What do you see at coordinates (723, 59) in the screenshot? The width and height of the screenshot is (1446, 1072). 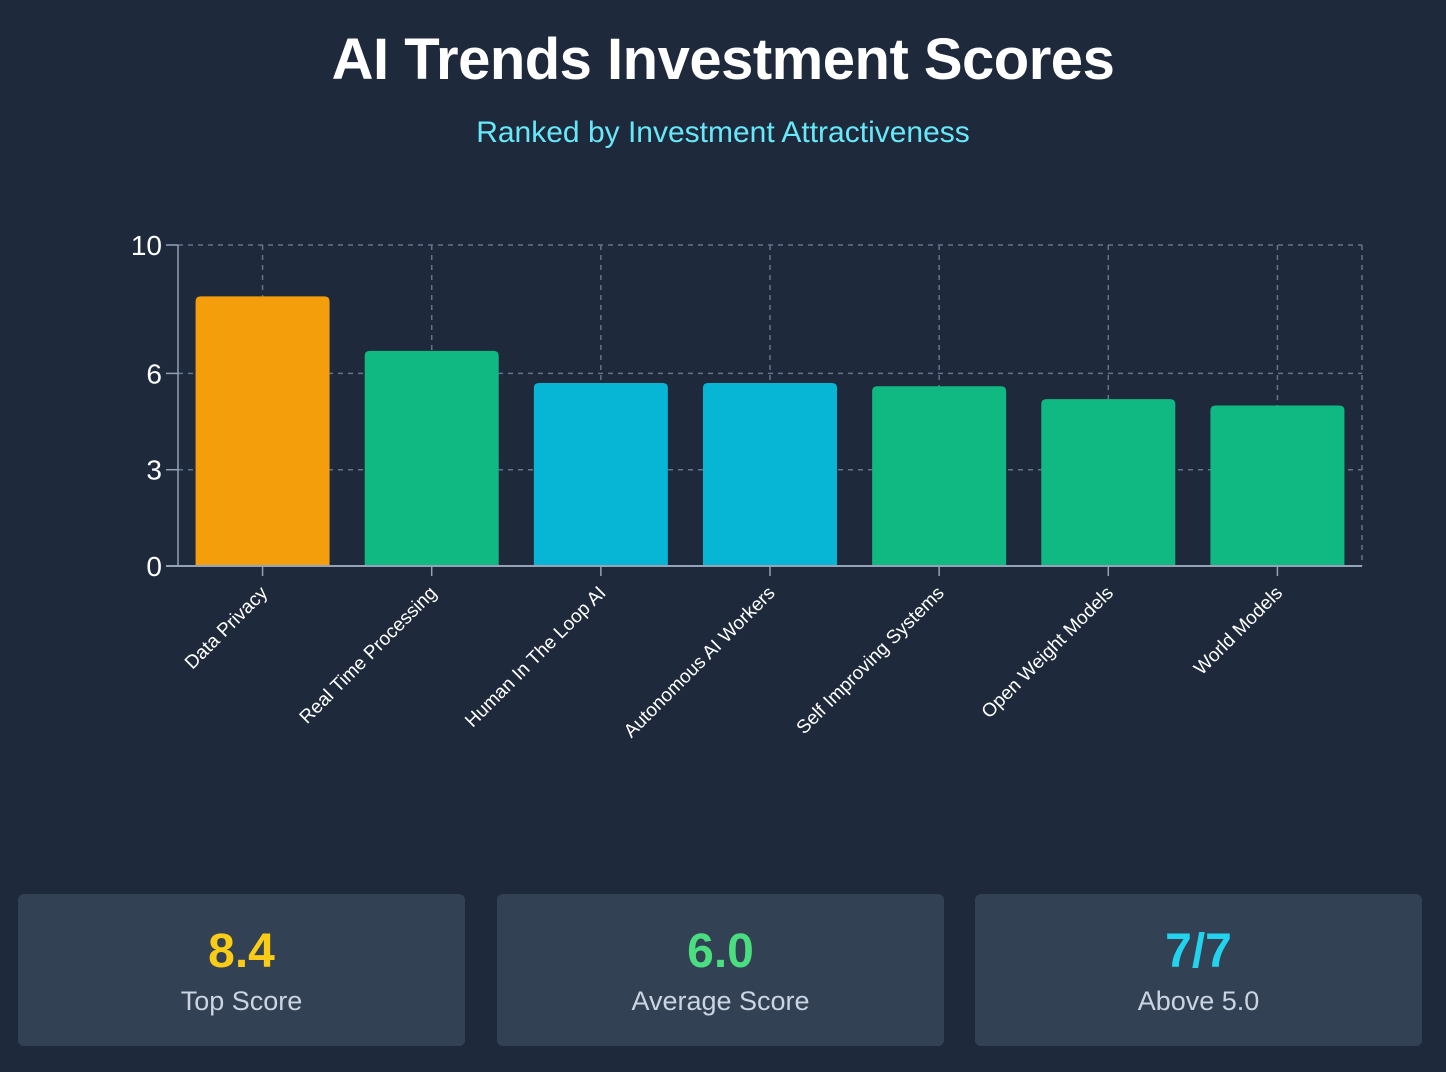 I see `chart-title: AI Trends Investment Scores` at bounding box center [723, 59].